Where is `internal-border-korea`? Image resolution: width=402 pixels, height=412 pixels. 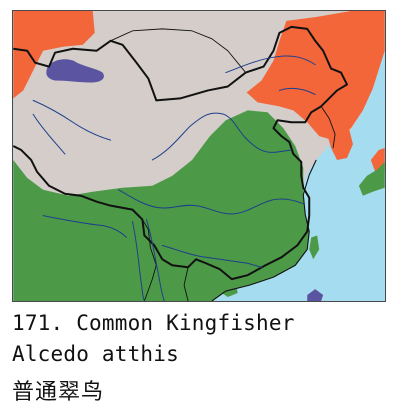
internal-border-korea is located at coordinates (328, 127).